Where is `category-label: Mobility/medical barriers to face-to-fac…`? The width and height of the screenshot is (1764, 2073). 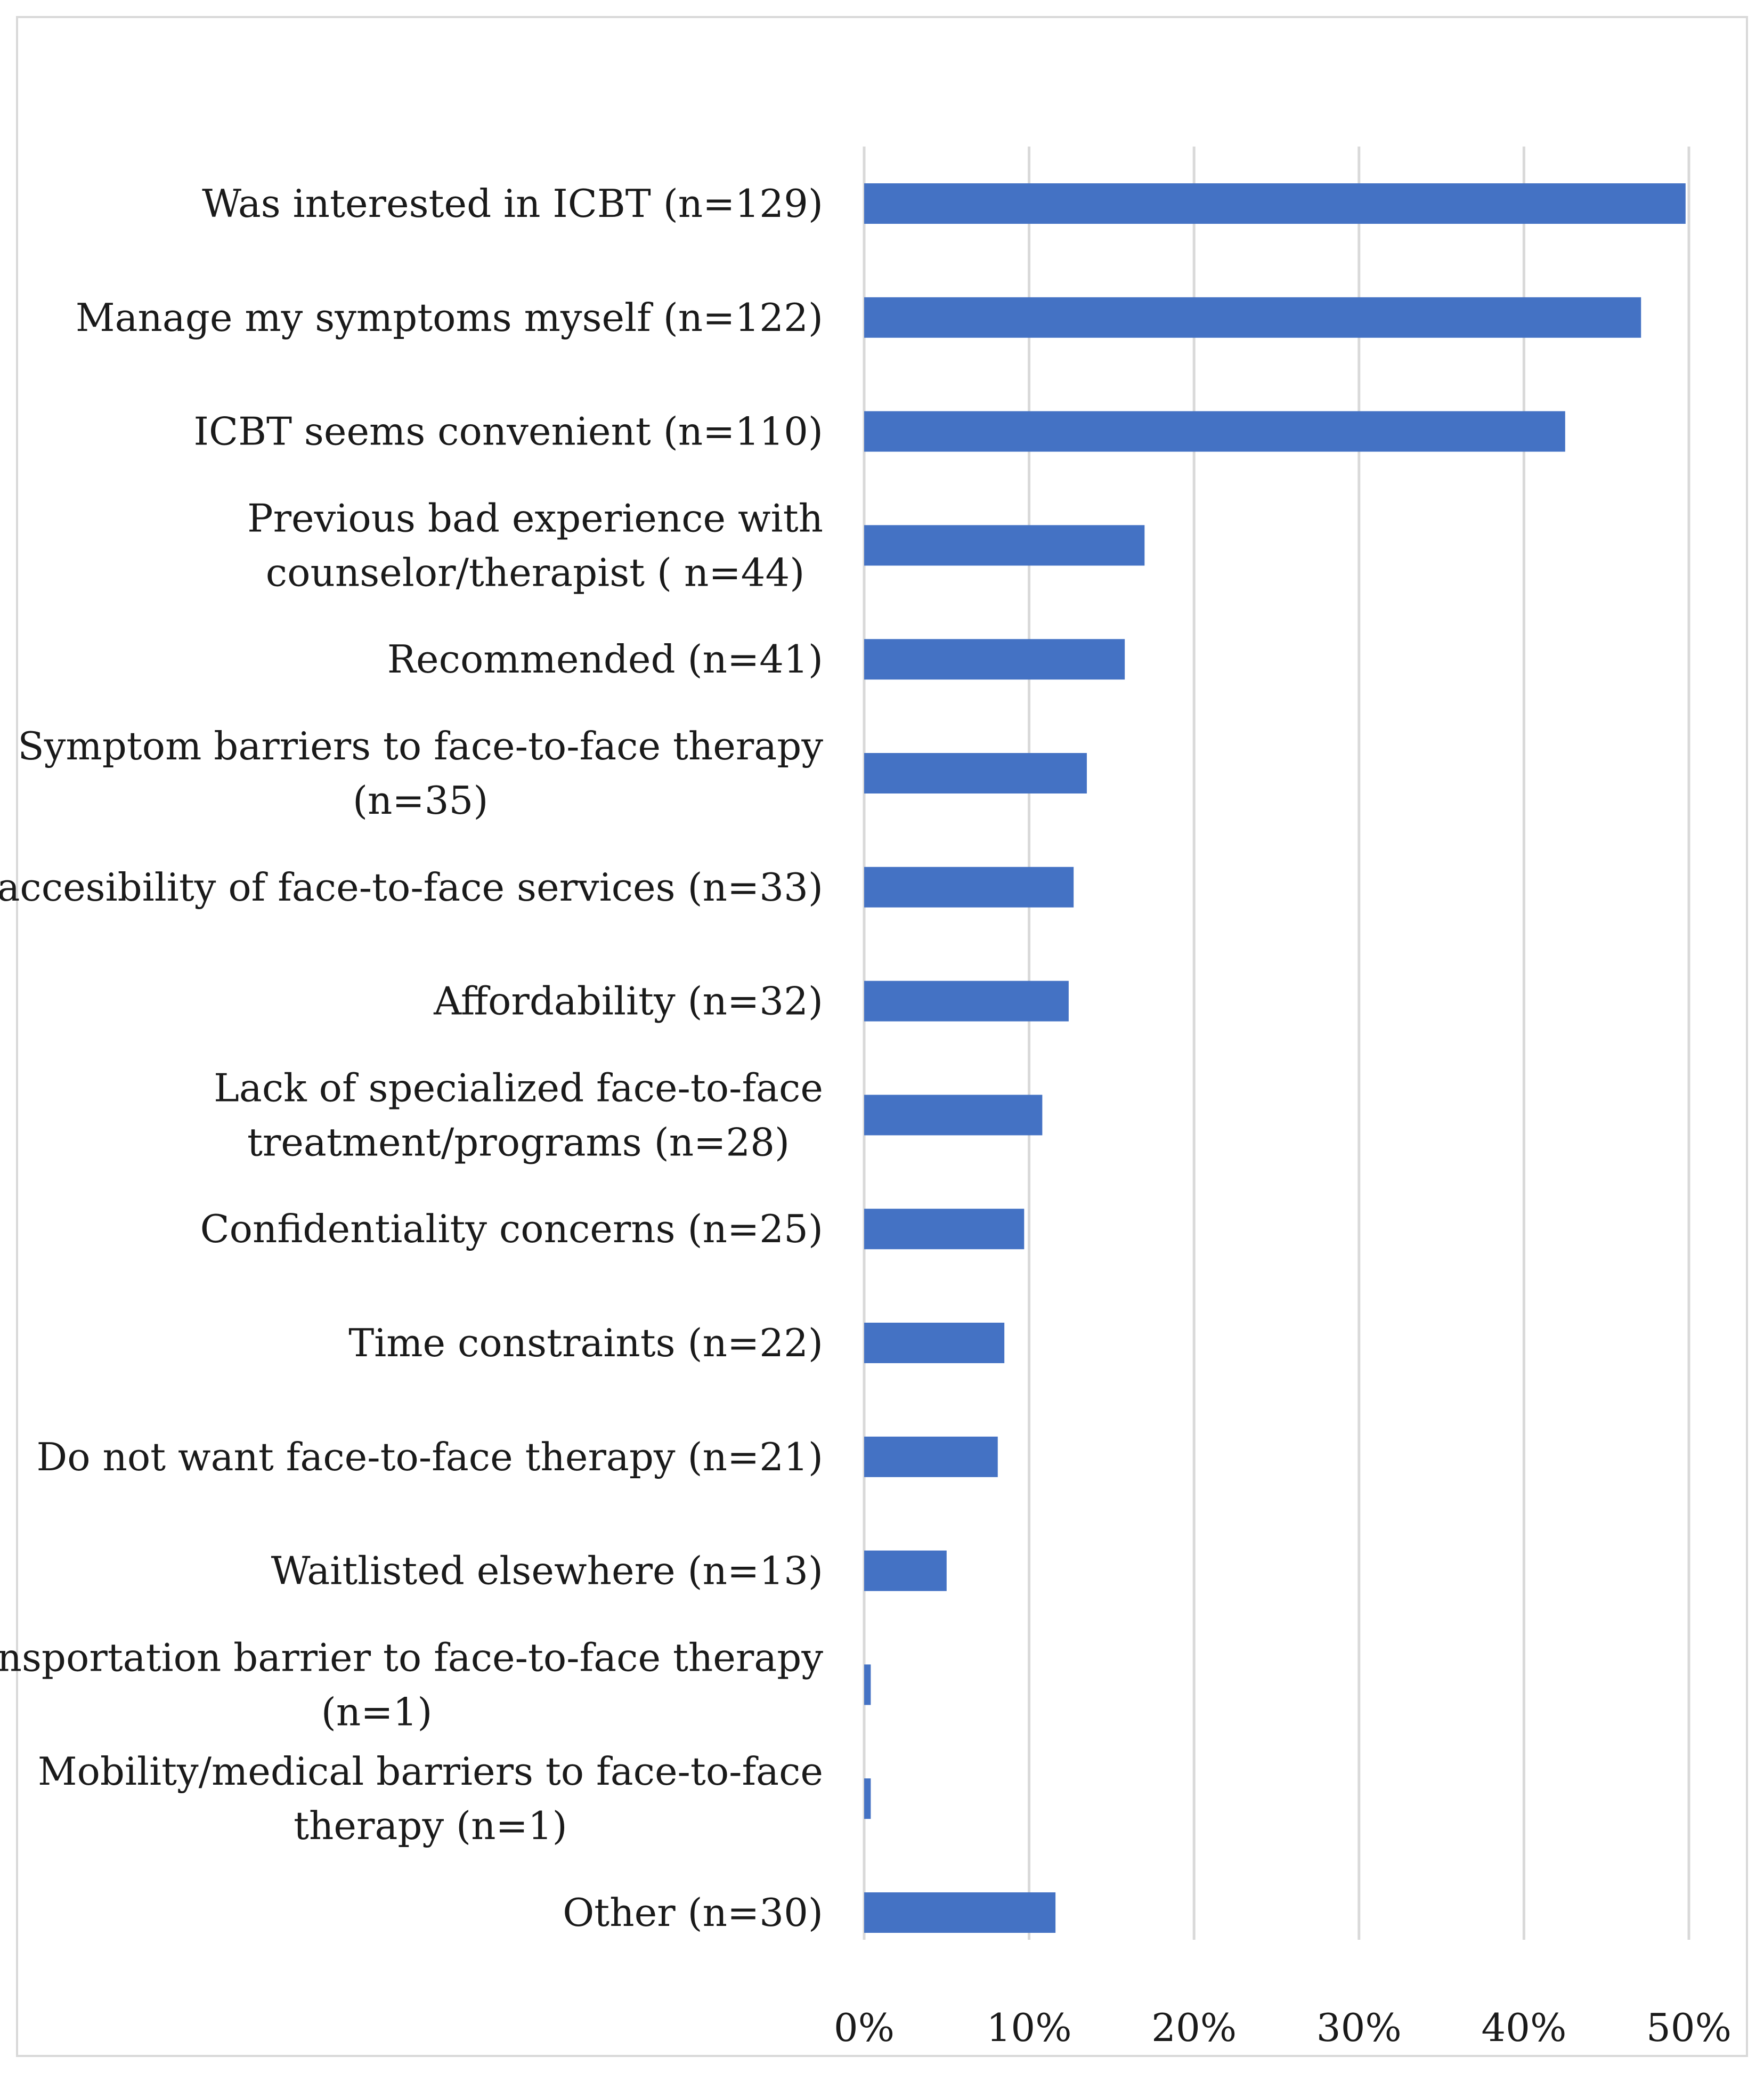 category-label: Mobility/medical barriers to face-to-fac… is located at coordinates (430, 1798).